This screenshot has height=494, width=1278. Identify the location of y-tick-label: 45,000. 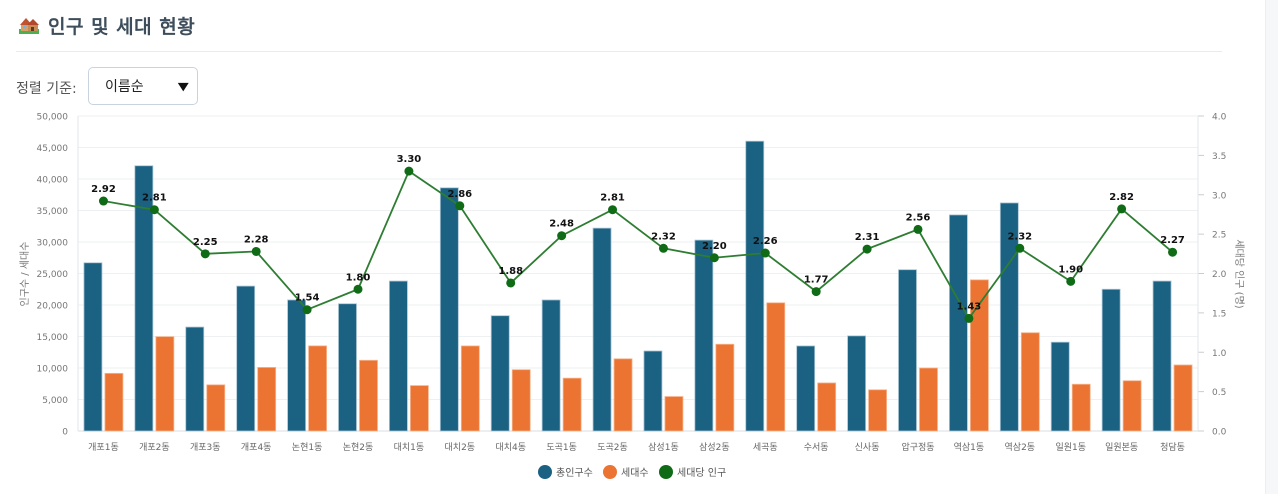
(53, 149).